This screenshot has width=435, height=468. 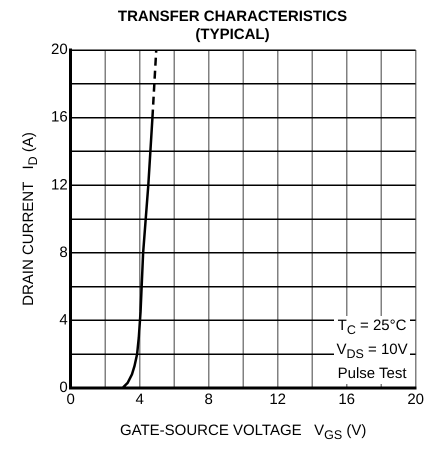 What do you see at coordinates (277, 399) in the screenshot?
I see `x-tick-label: 12` at bounding box center [277, 399].